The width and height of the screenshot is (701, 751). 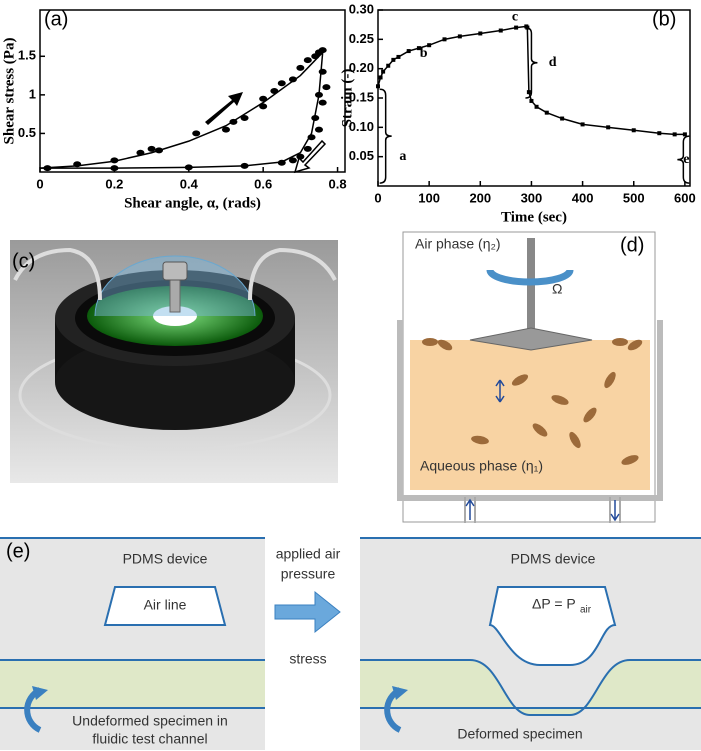 I want to click on x-axis-label: Shear angle, α, (rads), so click(x=192, y=203).